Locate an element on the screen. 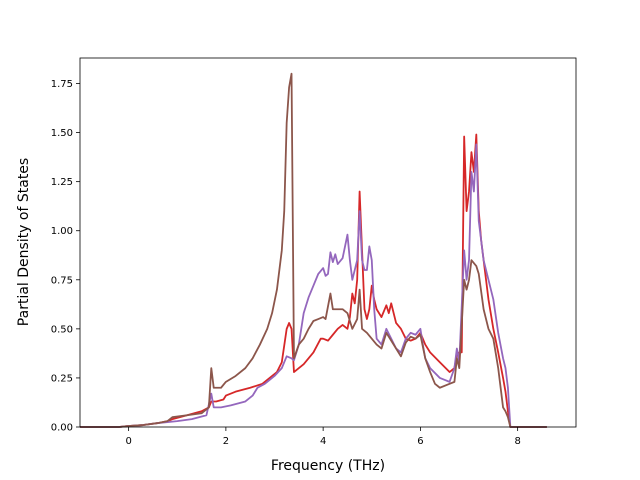 The height and width of the screenshot is (480, 640). x-tick-label: 4 is located at coordinates (323, 441).